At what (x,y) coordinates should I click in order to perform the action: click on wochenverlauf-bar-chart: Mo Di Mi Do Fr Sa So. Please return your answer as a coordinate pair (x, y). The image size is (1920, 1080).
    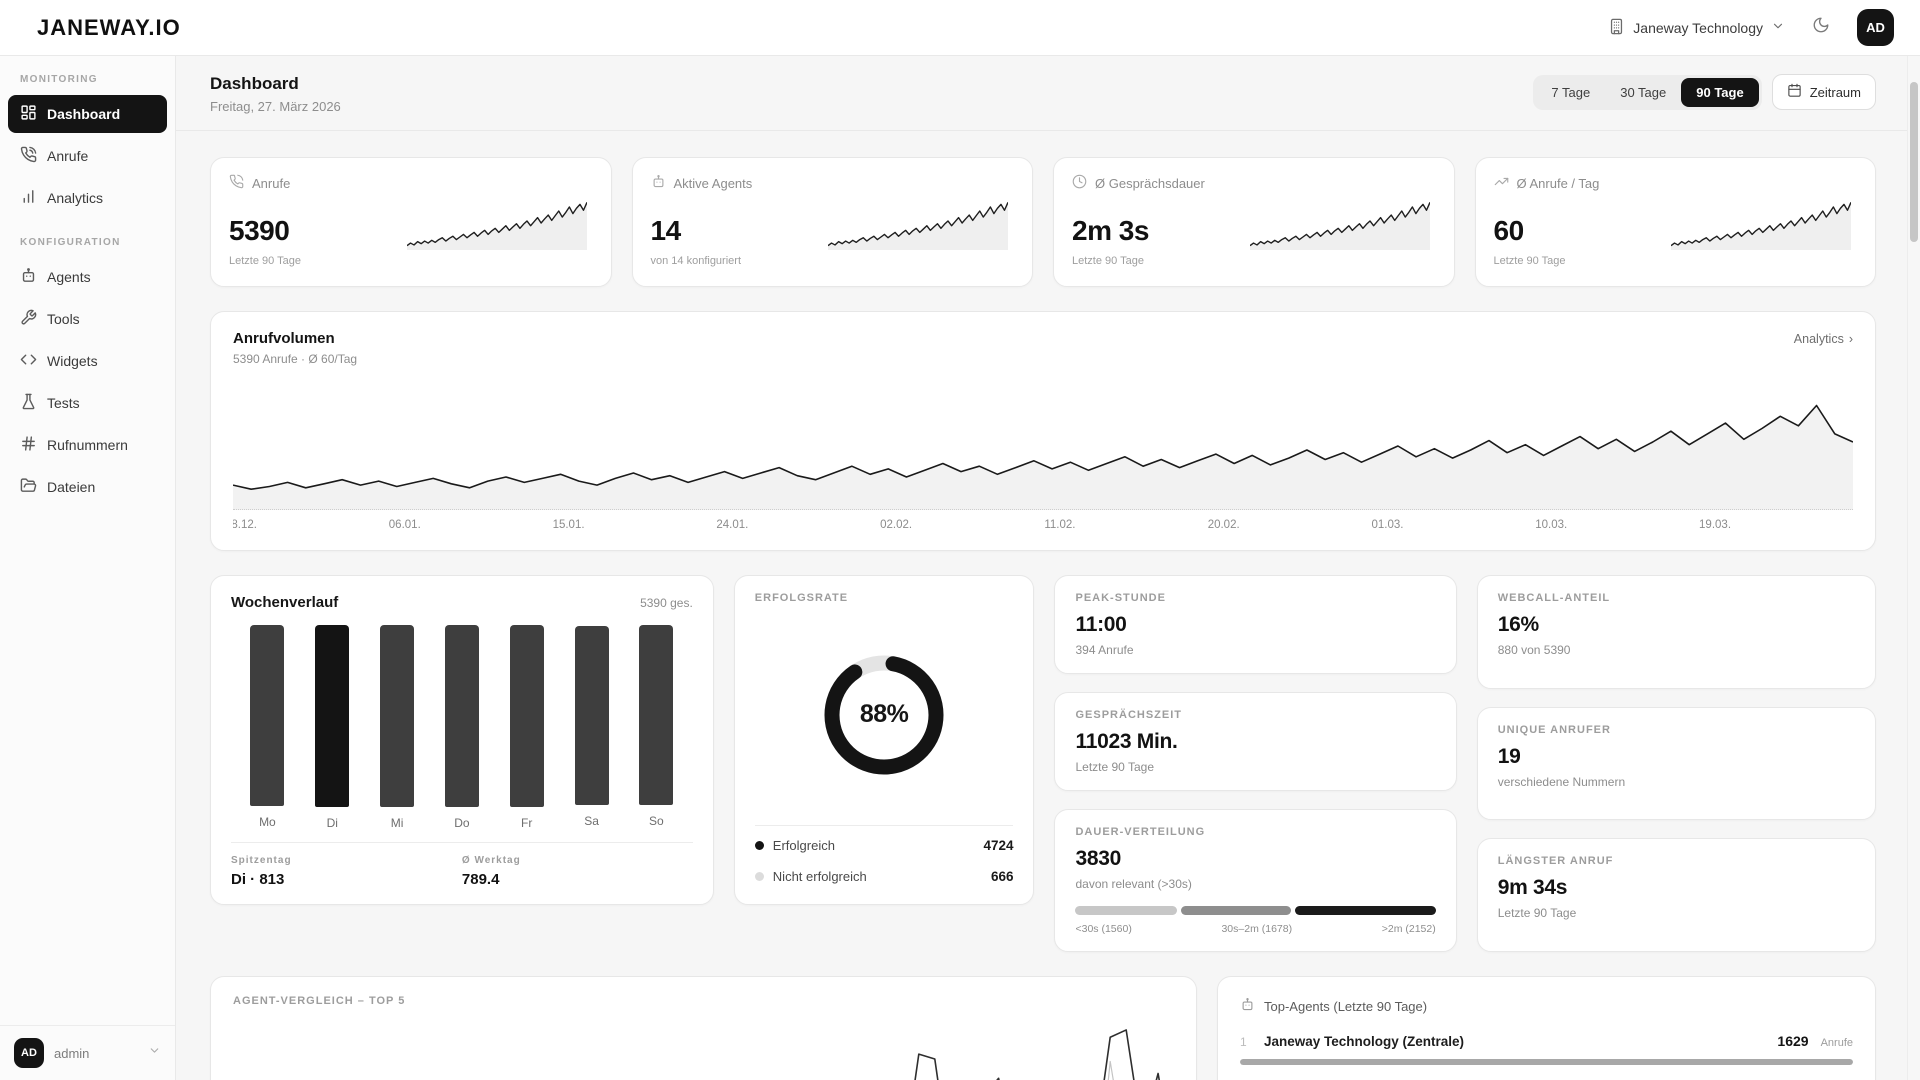
    Looking at the image, I should click on (462, 720).